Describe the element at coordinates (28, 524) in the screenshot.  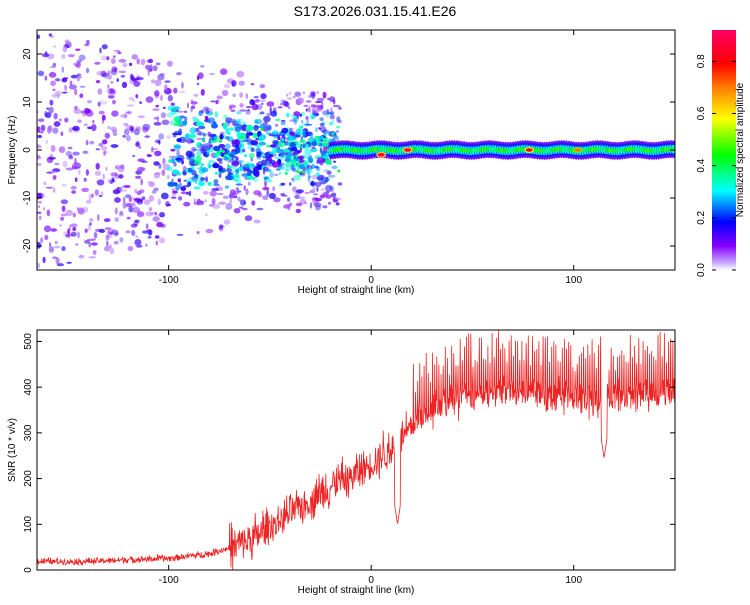
I see `snr-y-tick-label: 100` at that location.